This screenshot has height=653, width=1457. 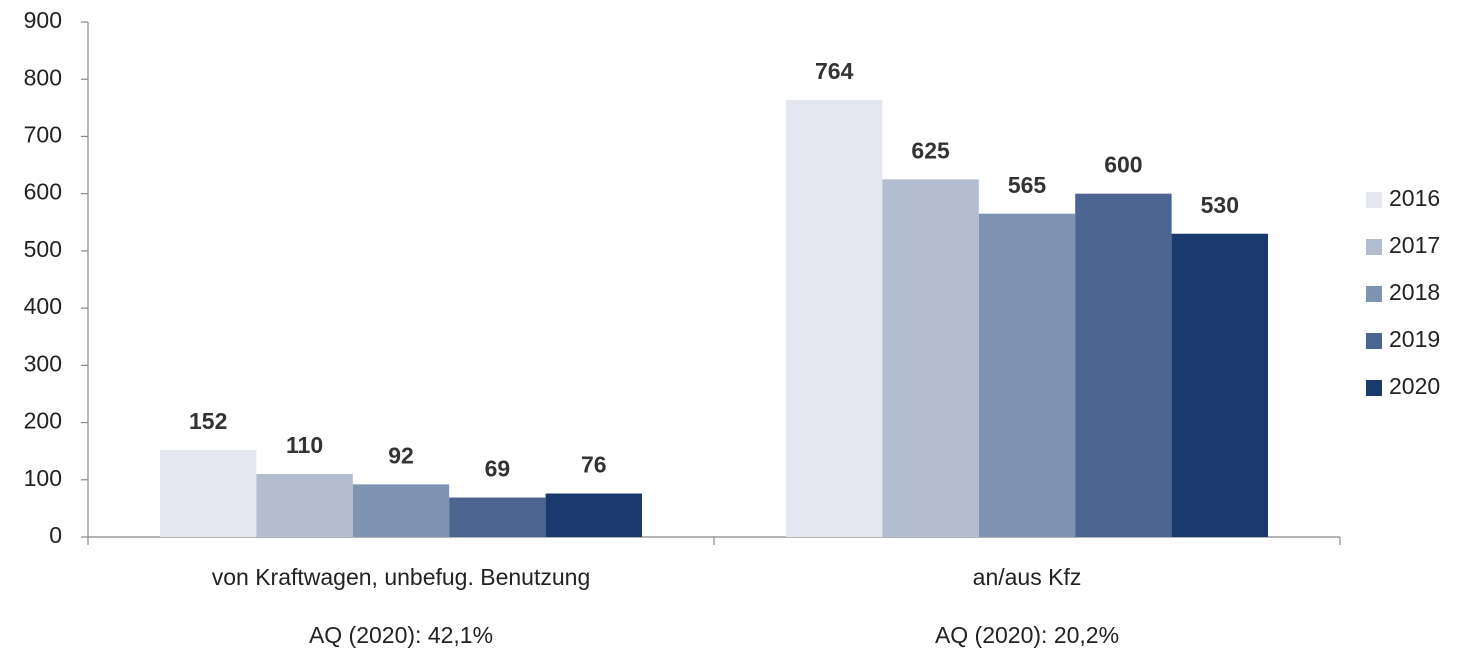 What do you see at coordinates (208, 421) in the screenshot?
I see `value-label: 152` at bounding box center [208, 421].